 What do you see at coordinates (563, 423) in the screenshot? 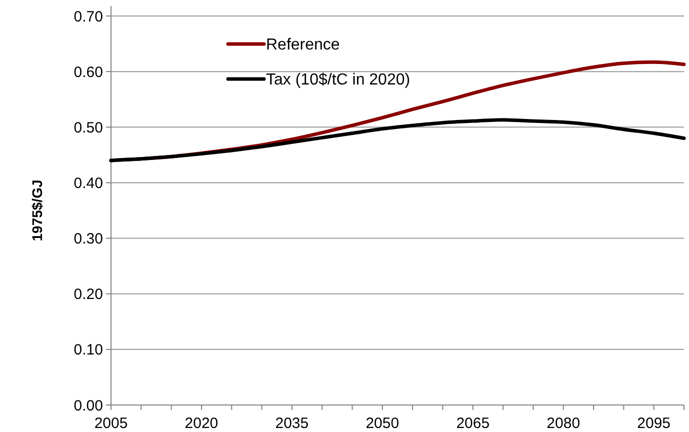
I see `x-tick-label: 2080` at bounding box center [563, 423].